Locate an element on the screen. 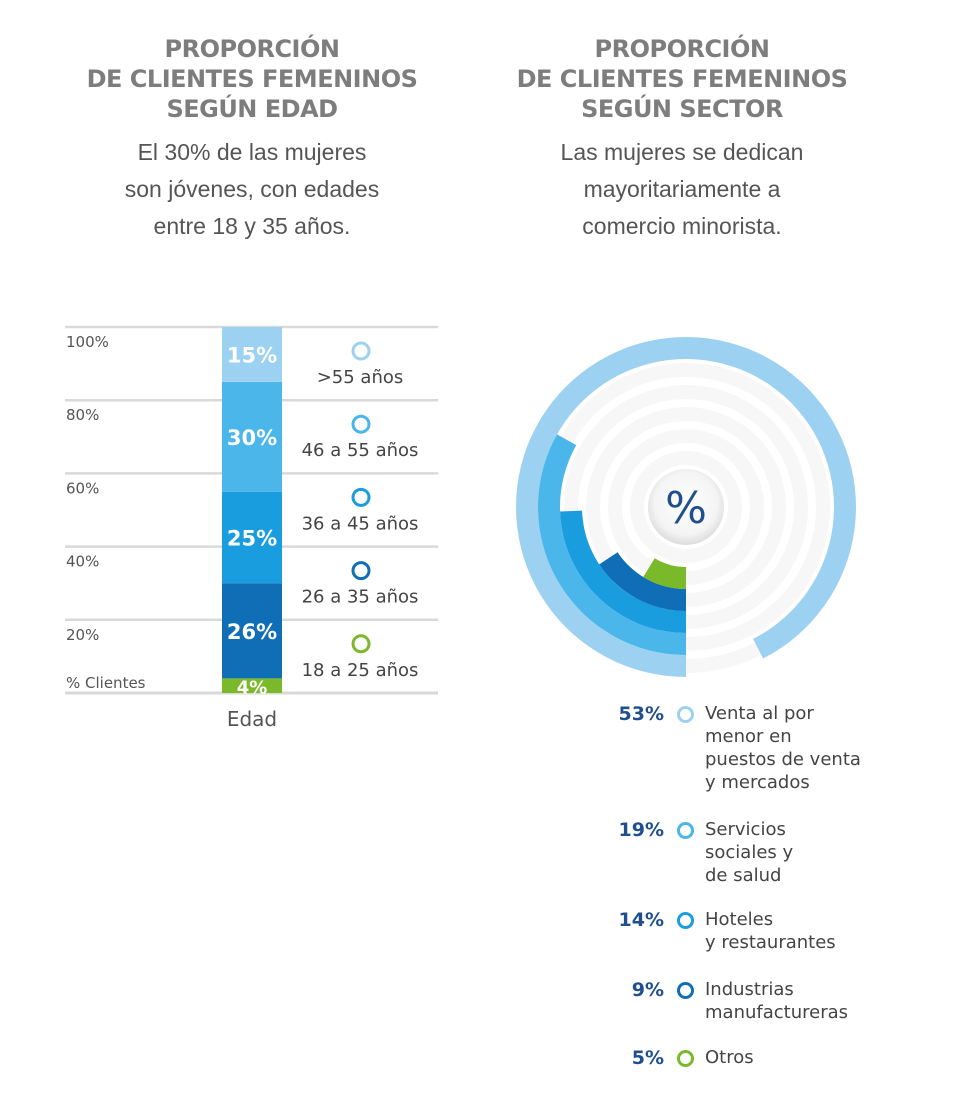  center-label: % is located at coordinates (686, 508).